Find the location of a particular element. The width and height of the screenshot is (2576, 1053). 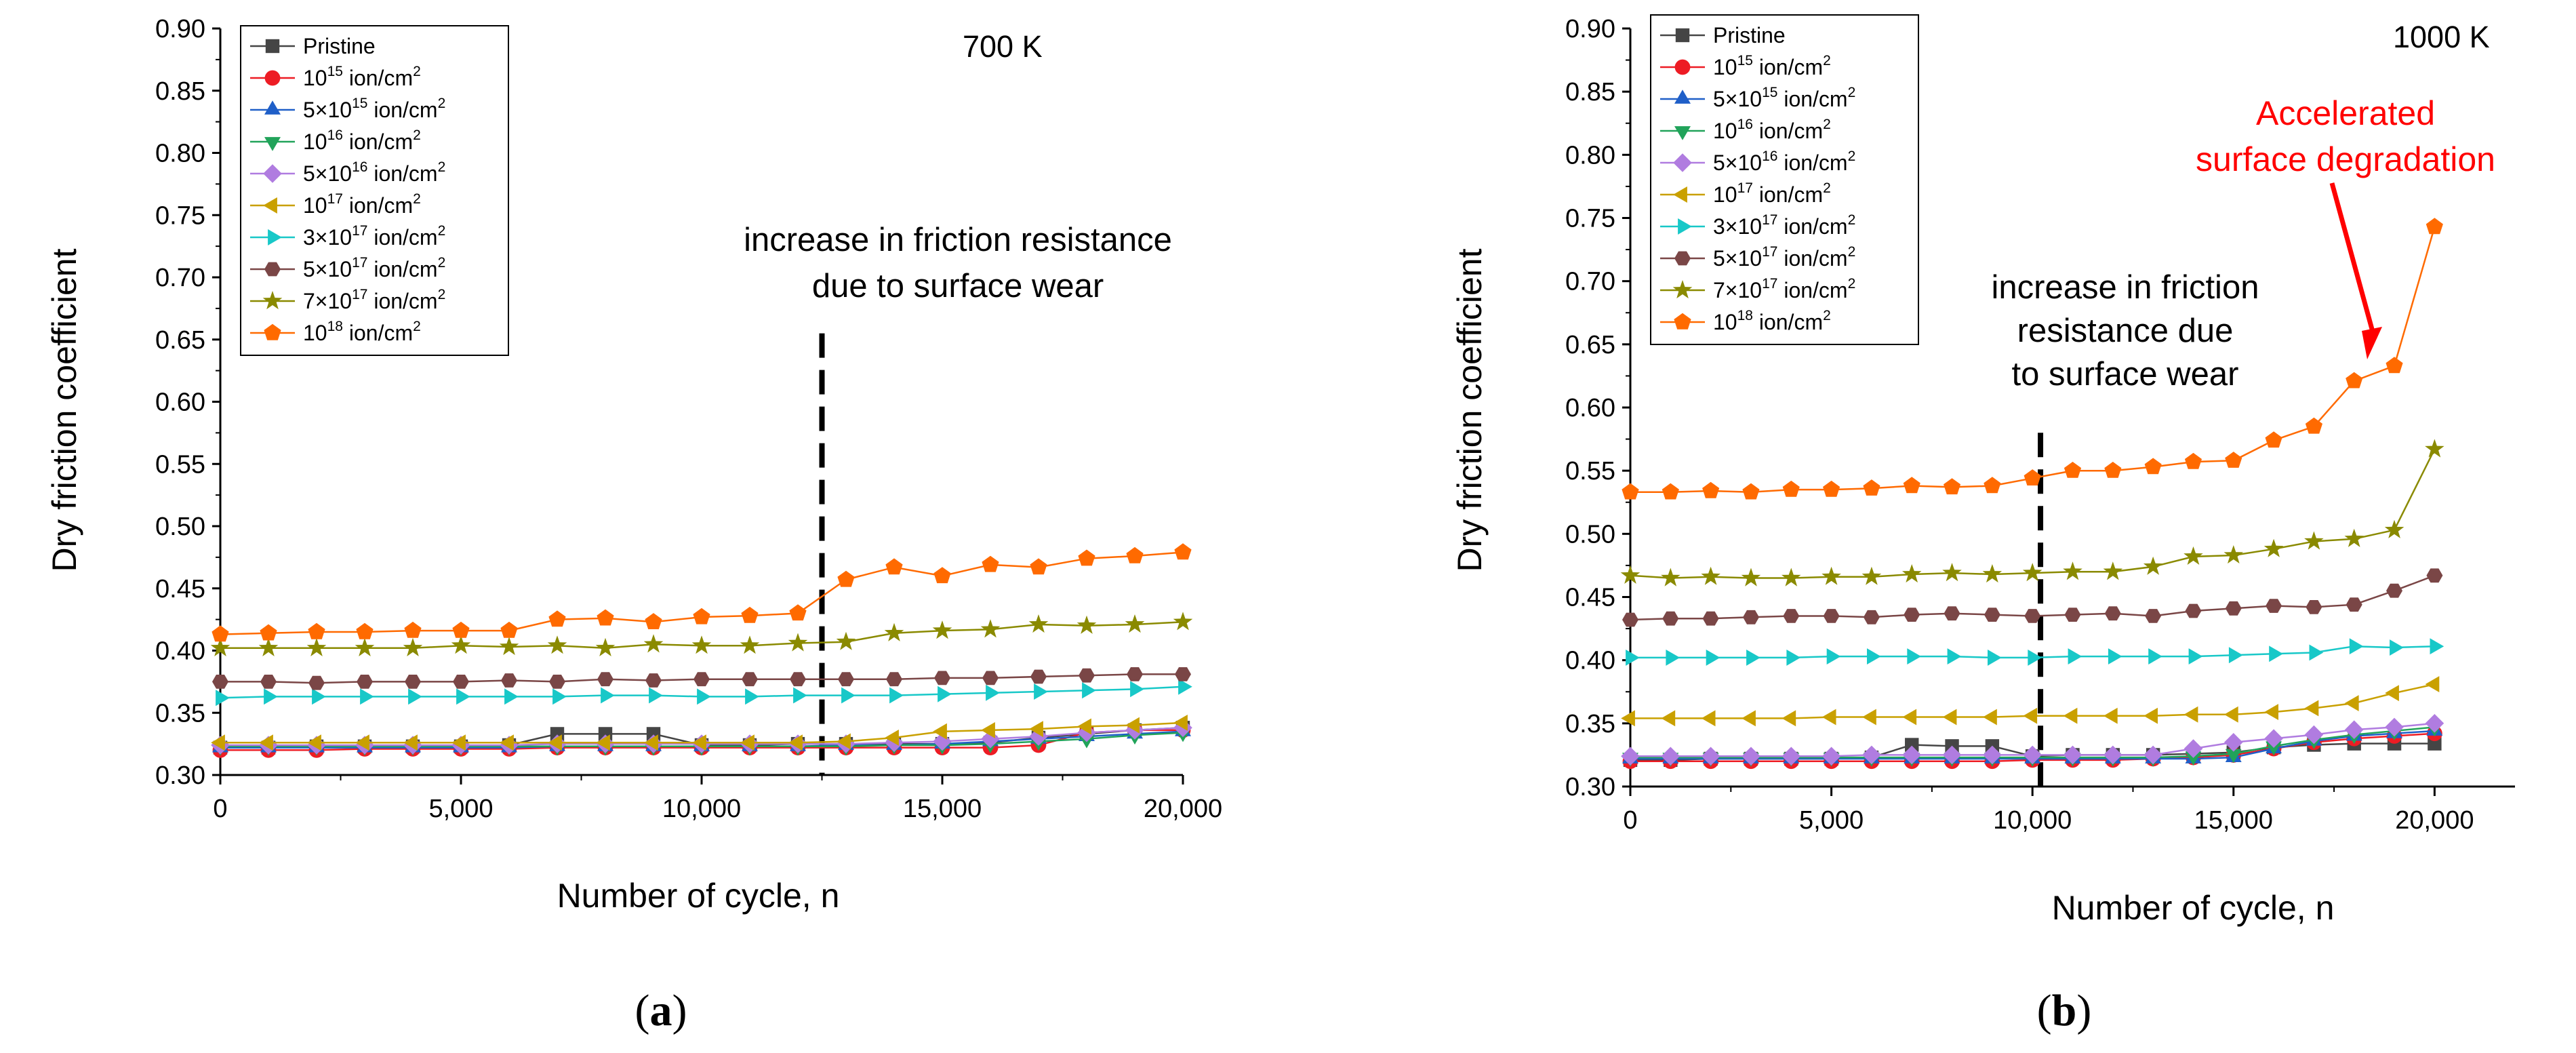

y-tick-label-b: 0.55 is located at coordinates (1590, 471).